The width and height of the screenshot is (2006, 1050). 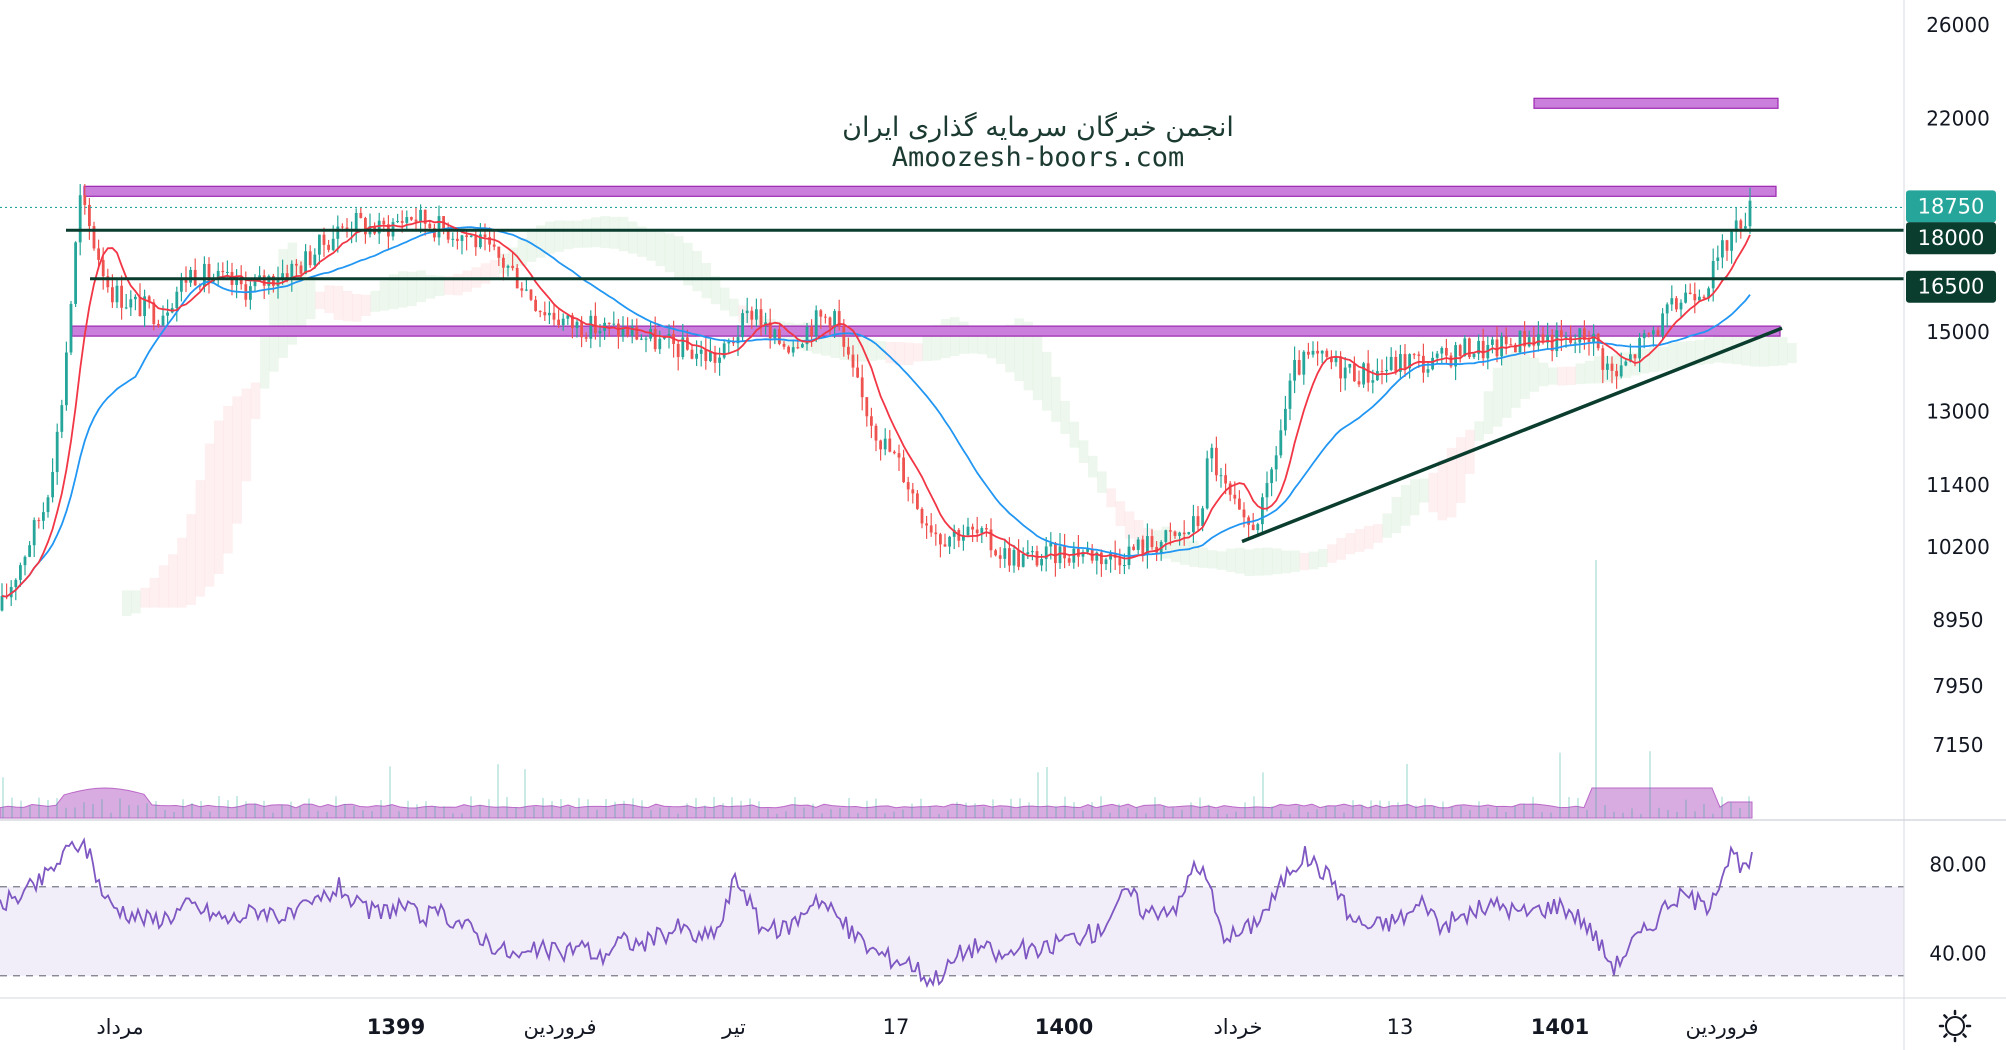 What do you see at coordinates (1656, 103) in the screenshot?
I see `resistance-zone-upper` at bounding box center [1656, 103].